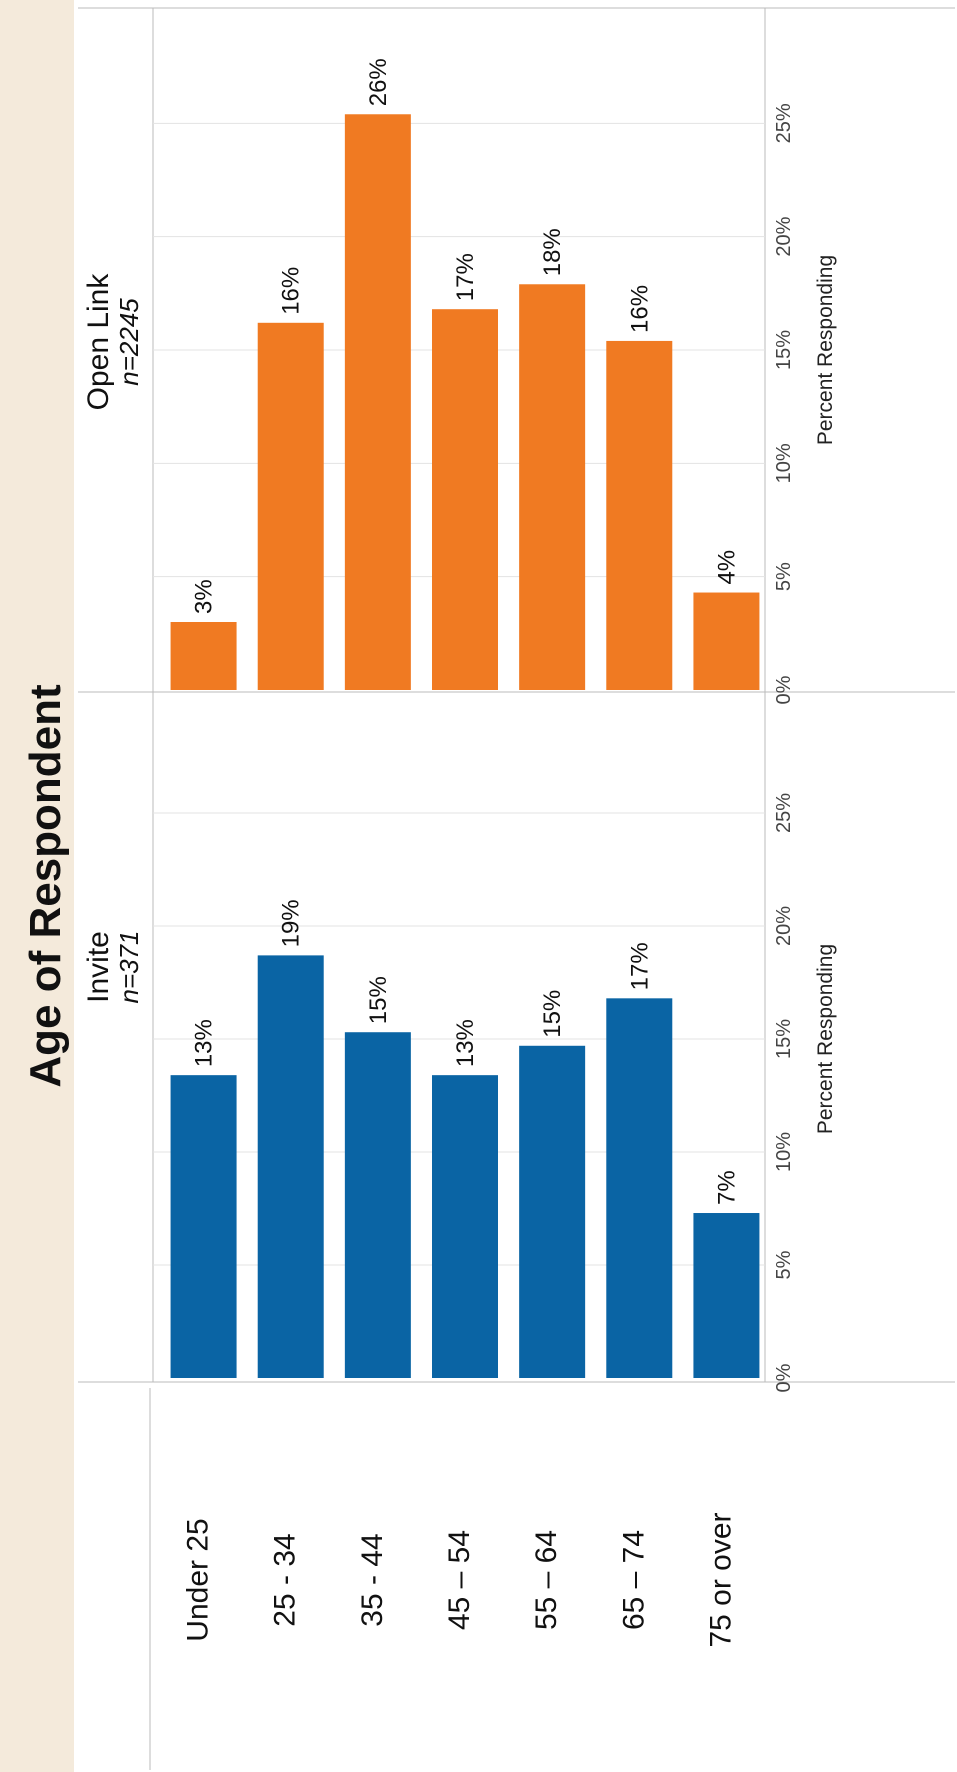 This screenshot has width=957, height=1772. Describe the element at coordinates (204, 596) in the screenshot. I see `data-label: 3%` at that location.